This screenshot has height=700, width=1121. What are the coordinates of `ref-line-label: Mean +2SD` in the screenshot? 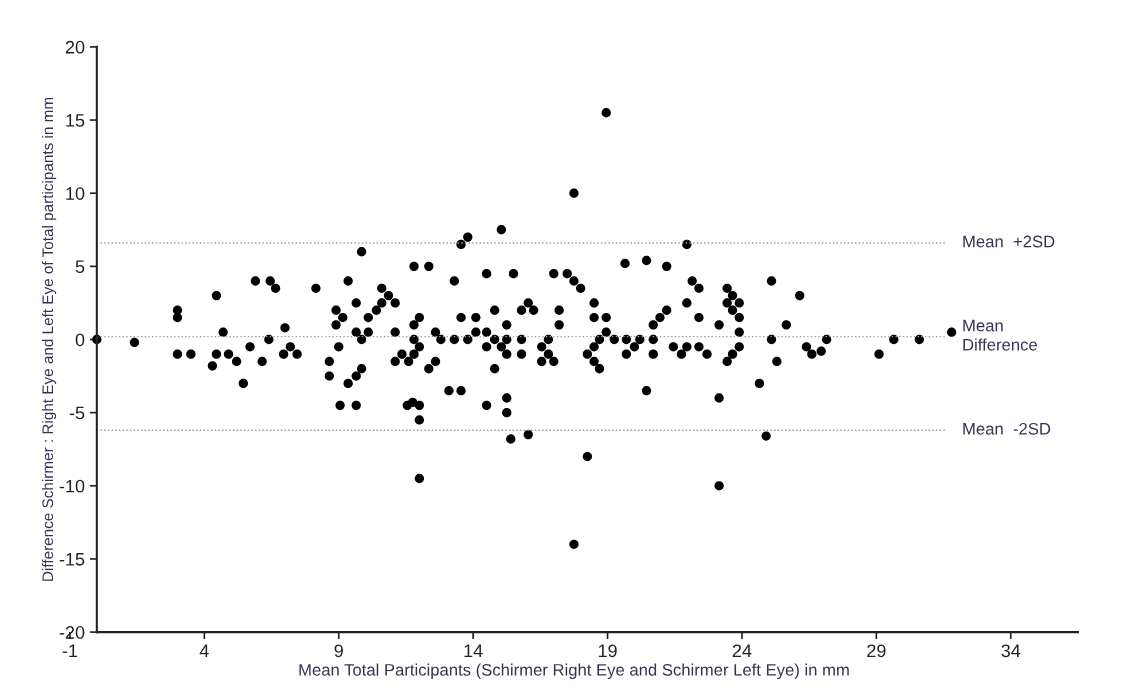 It's located at (1009, 241).